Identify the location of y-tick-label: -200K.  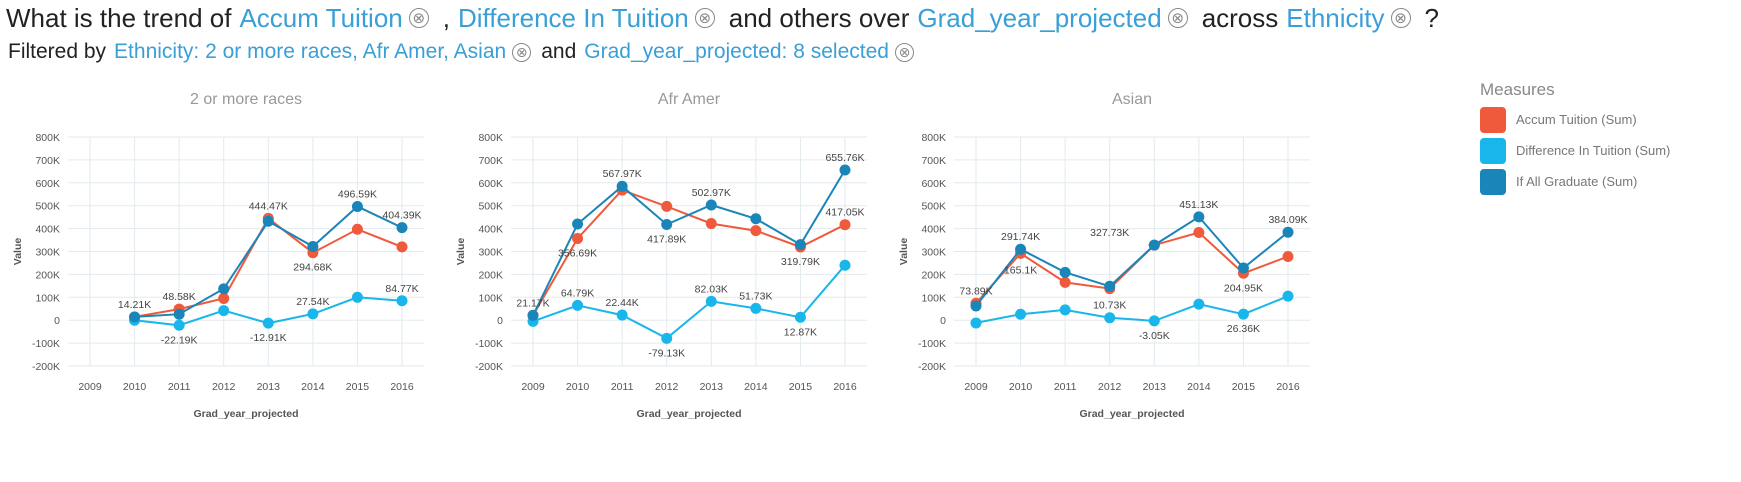
(46, 367).